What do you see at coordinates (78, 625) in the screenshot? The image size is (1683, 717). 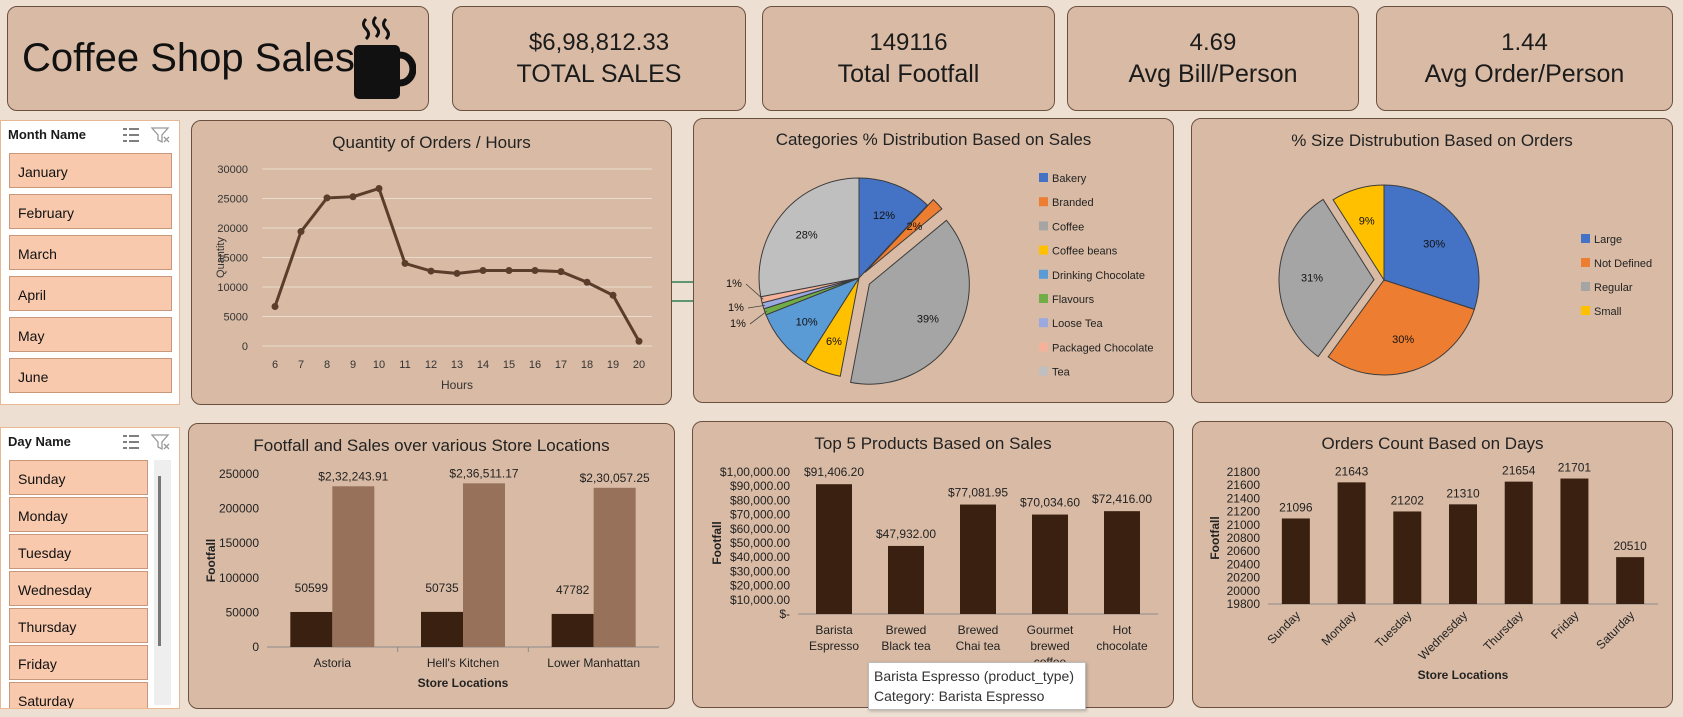 I see `slicer-item-thursday: Thursday` at bounding box center [78, 625].